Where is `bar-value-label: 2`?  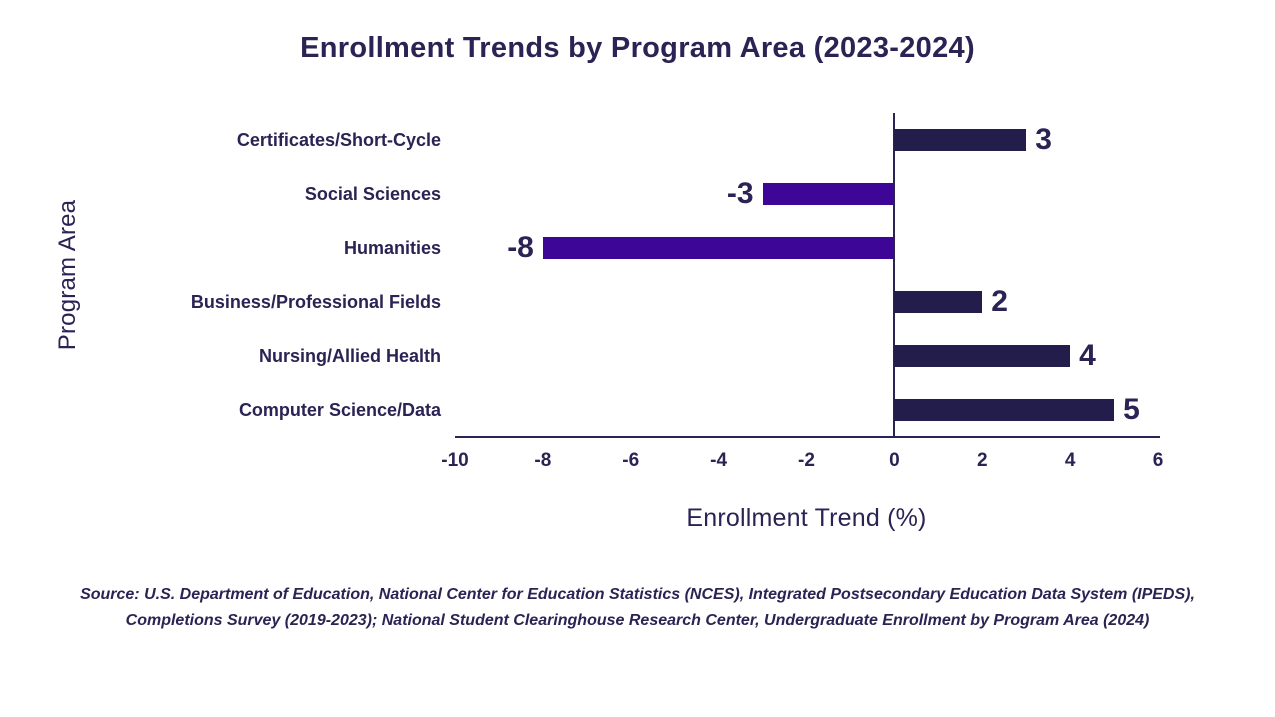
bar-value-label: 2 is located at coordinates (999, 301).